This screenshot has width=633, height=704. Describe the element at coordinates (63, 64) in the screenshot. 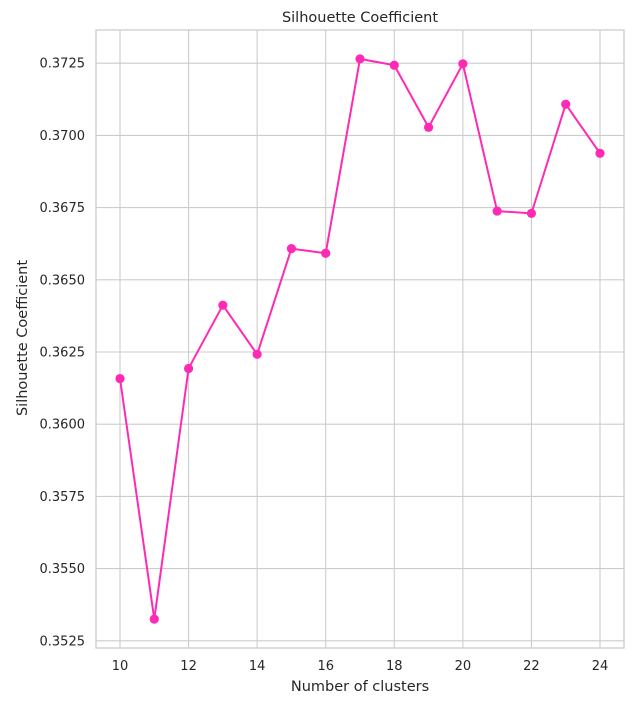

I see `y-tick-label: 0.3725` at that location.